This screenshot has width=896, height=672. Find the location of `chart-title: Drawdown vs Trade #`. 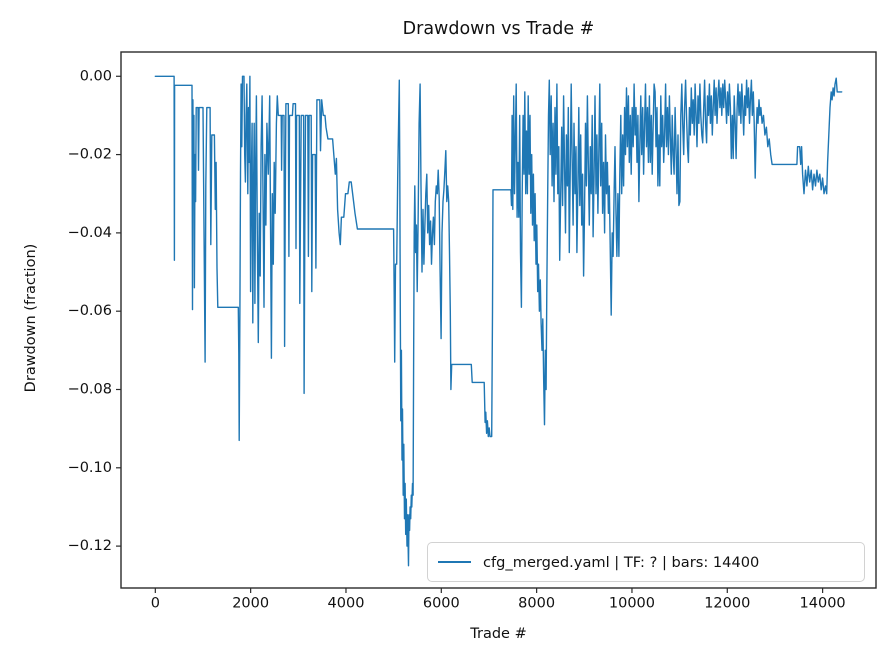

chart-title: Drawdown vs Trade # is located at coordinates (498, 29).